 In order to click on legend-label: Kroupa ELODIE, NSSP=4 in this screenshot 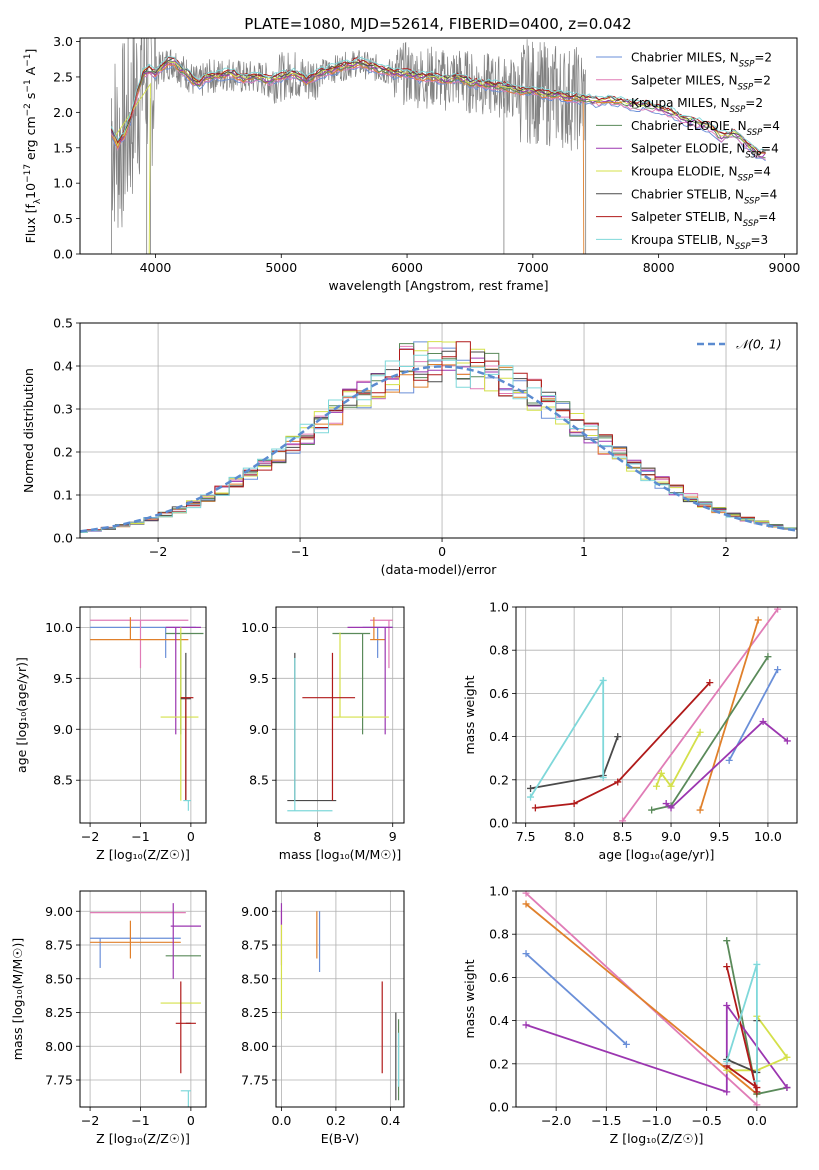, I will do `click(701, 174)`.